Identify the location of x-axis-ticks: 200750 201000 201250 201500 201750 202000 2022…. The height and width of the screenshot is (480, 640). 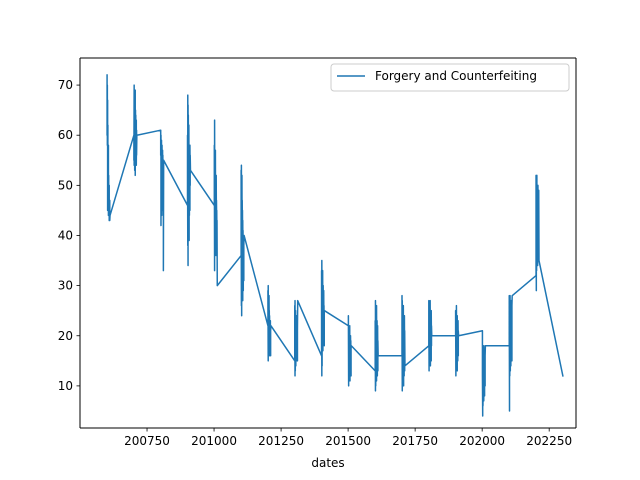
(348, 438).